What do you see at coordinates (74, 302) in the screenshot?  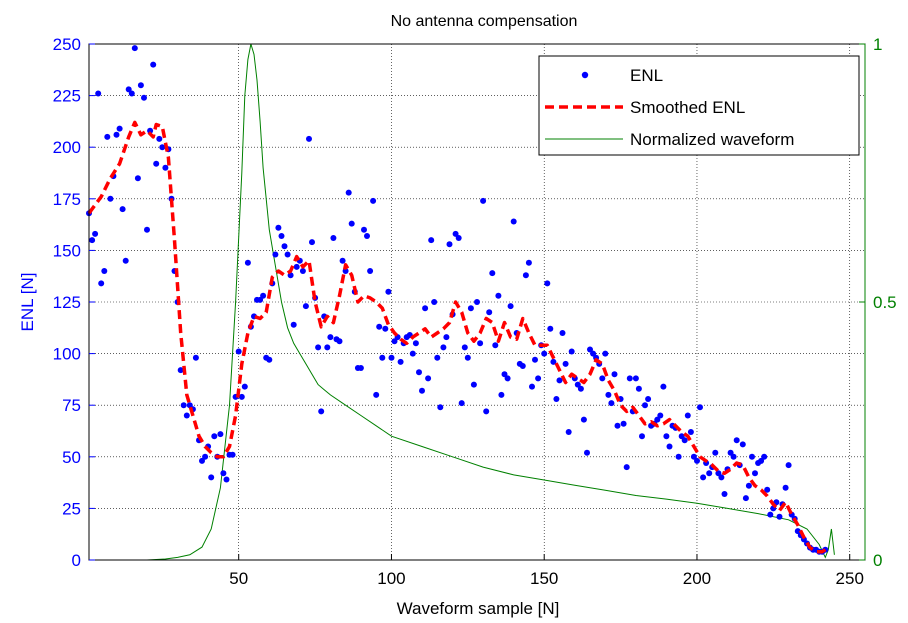 I see `left-axis: 0 25 50 75 100 125 150 175 200 225 250` at bounding box center [74, 302].